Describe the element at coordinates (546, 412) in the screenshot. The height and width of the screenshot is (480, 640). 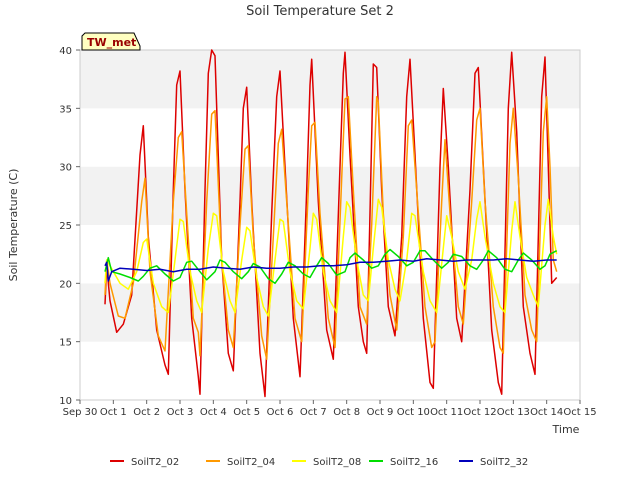
I see `x-tick-label: Oct 14` at that location.